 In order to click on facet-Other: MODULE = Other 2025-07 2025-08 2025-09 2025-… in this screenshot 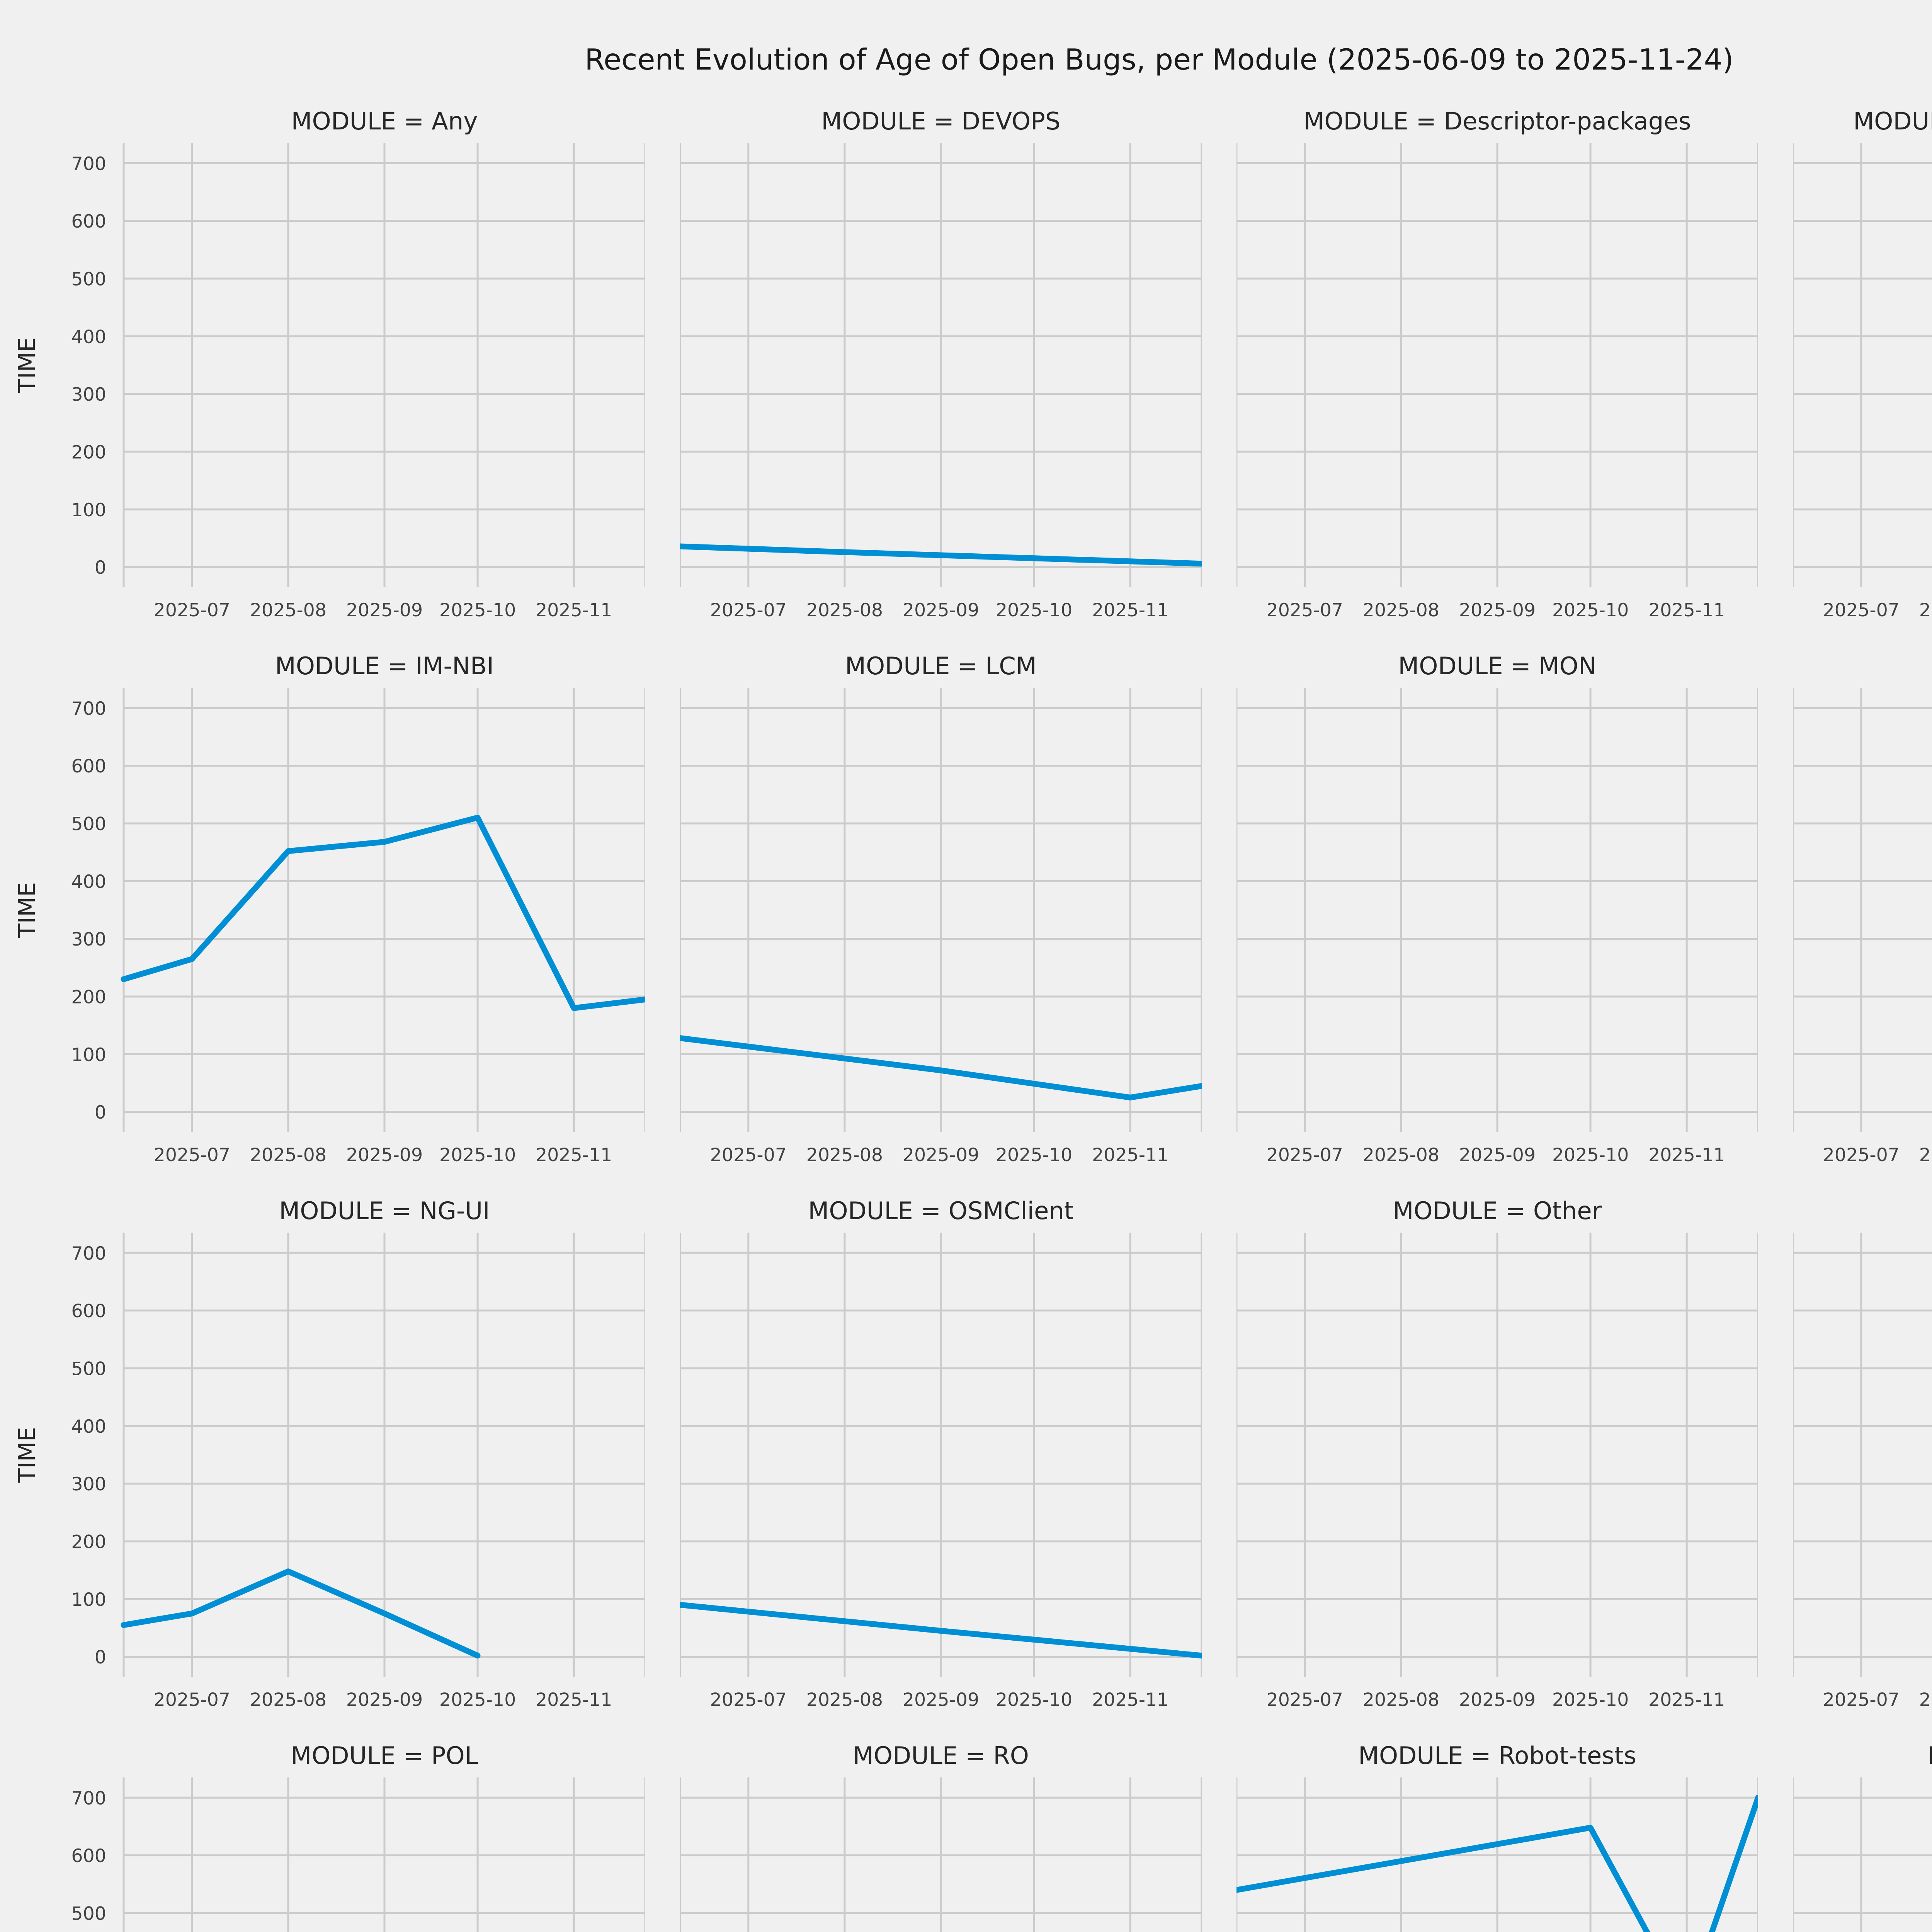, I will do `click(1497, 1456)`.